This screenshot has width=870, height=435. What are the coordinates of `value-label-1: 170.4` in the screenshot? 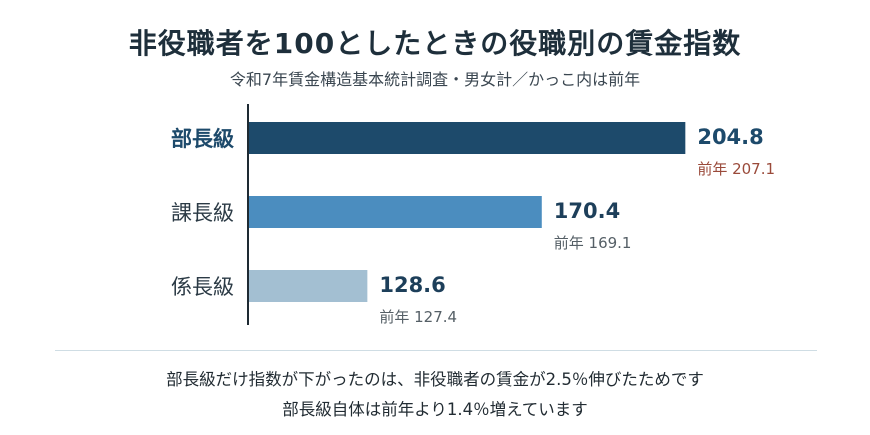 It's located at (587, 211).